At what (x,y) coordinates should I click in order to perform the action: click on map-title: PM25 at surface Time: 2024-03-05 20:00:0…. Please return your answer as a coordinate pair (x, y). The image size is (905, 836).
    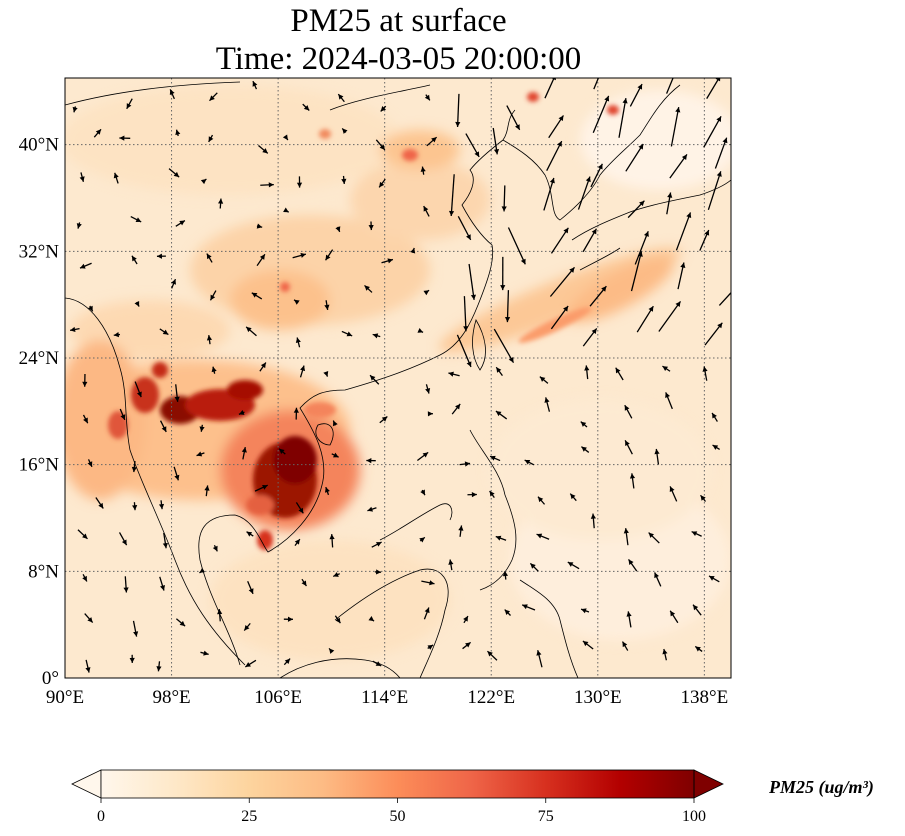
    Looking at the image, I should click on (398, 40).